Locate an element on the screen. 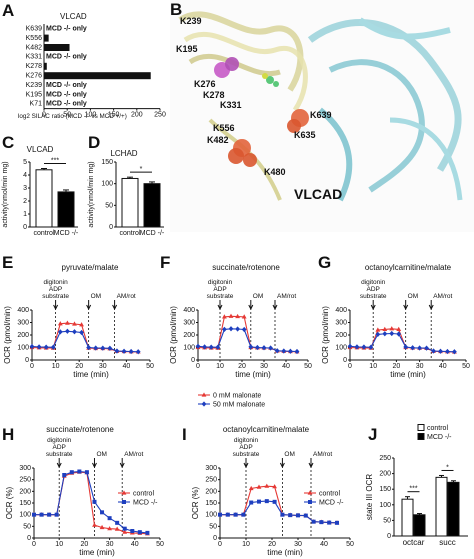 This screenshot has width=474, height=559. x-tick-label: 20 is located at coordinates (79, 366).